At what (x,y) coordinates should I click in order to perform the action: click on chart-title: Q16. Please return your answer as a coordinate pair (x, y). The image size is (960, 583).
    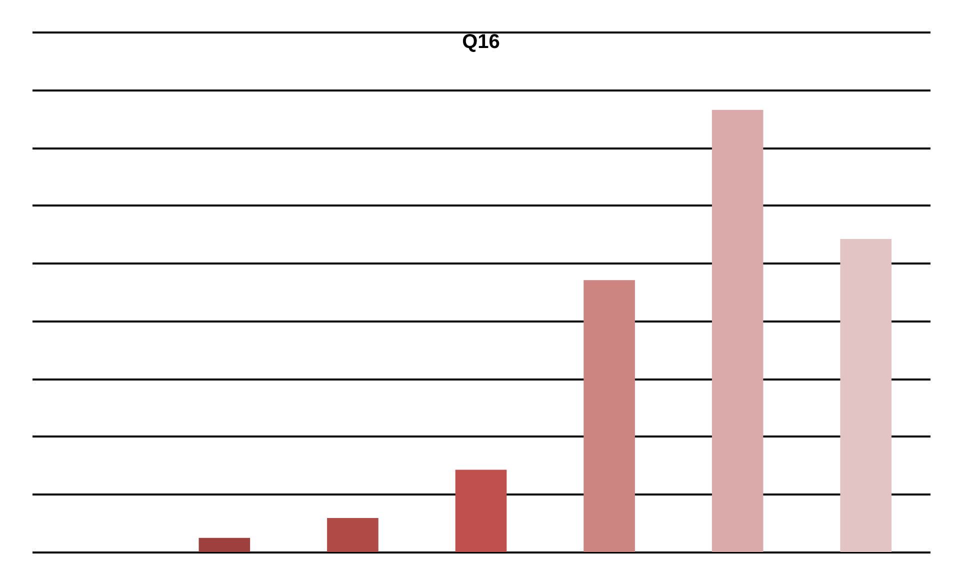
    Looking at the image, I should click on (481, 42).